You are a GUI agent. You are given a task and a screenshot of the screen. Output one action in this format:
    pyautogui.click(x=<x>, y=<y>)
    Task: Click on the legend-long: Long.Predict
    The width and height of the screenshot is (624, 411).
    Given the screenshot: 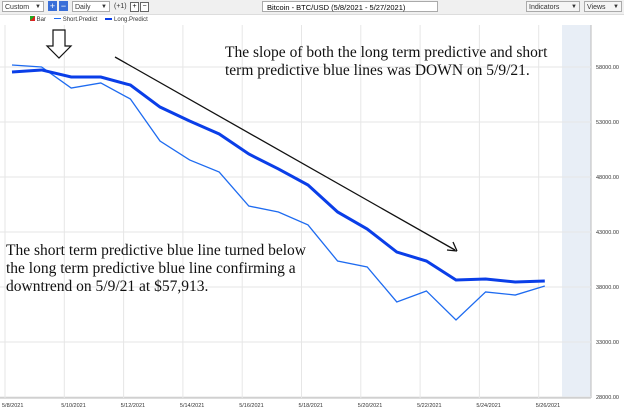 What is the action you would take?
    pyautogui.click(x=126, y=19)
    